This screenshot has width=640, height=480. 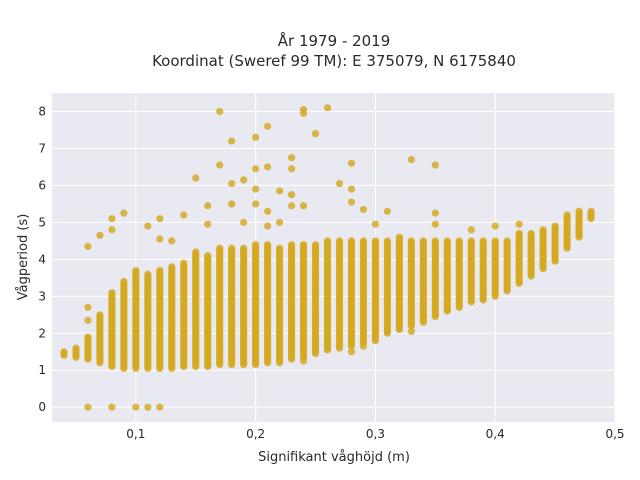 I want to click on y-tick-label: 4, so click(x=42, y=259).